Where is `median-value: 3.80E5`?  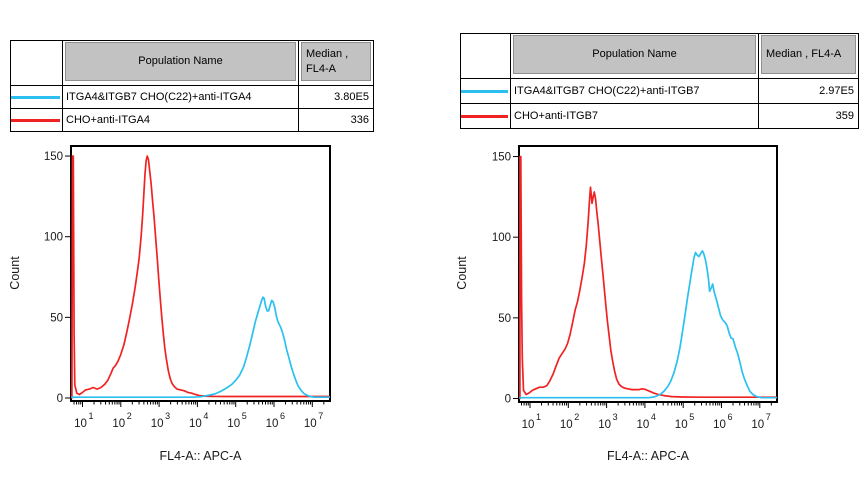
median-value: 3.80E5 is located at coordinates (336, 97).